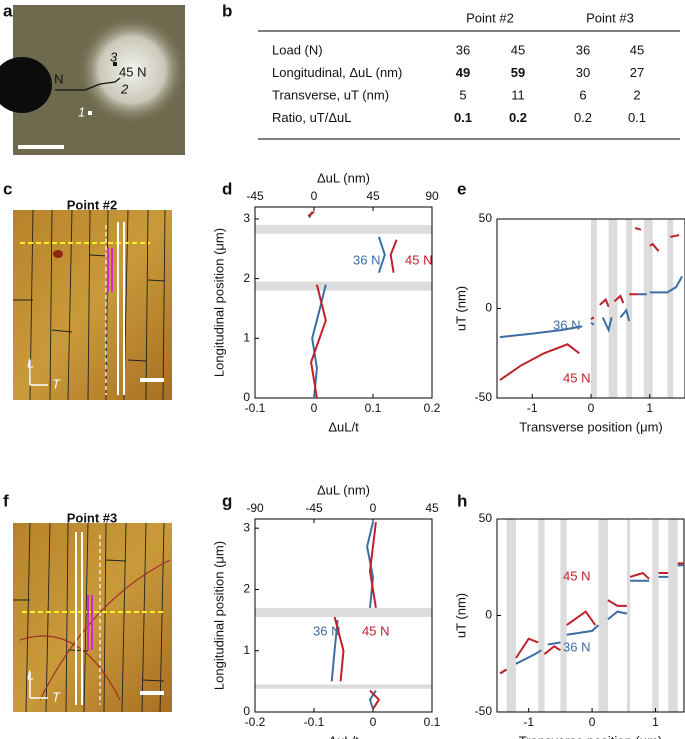 This screenshot has height=739, width=685. What do you see at coordinates (461, 188) in the screenshot?
I see `panel-label: e` at bounding box center [461, 188].